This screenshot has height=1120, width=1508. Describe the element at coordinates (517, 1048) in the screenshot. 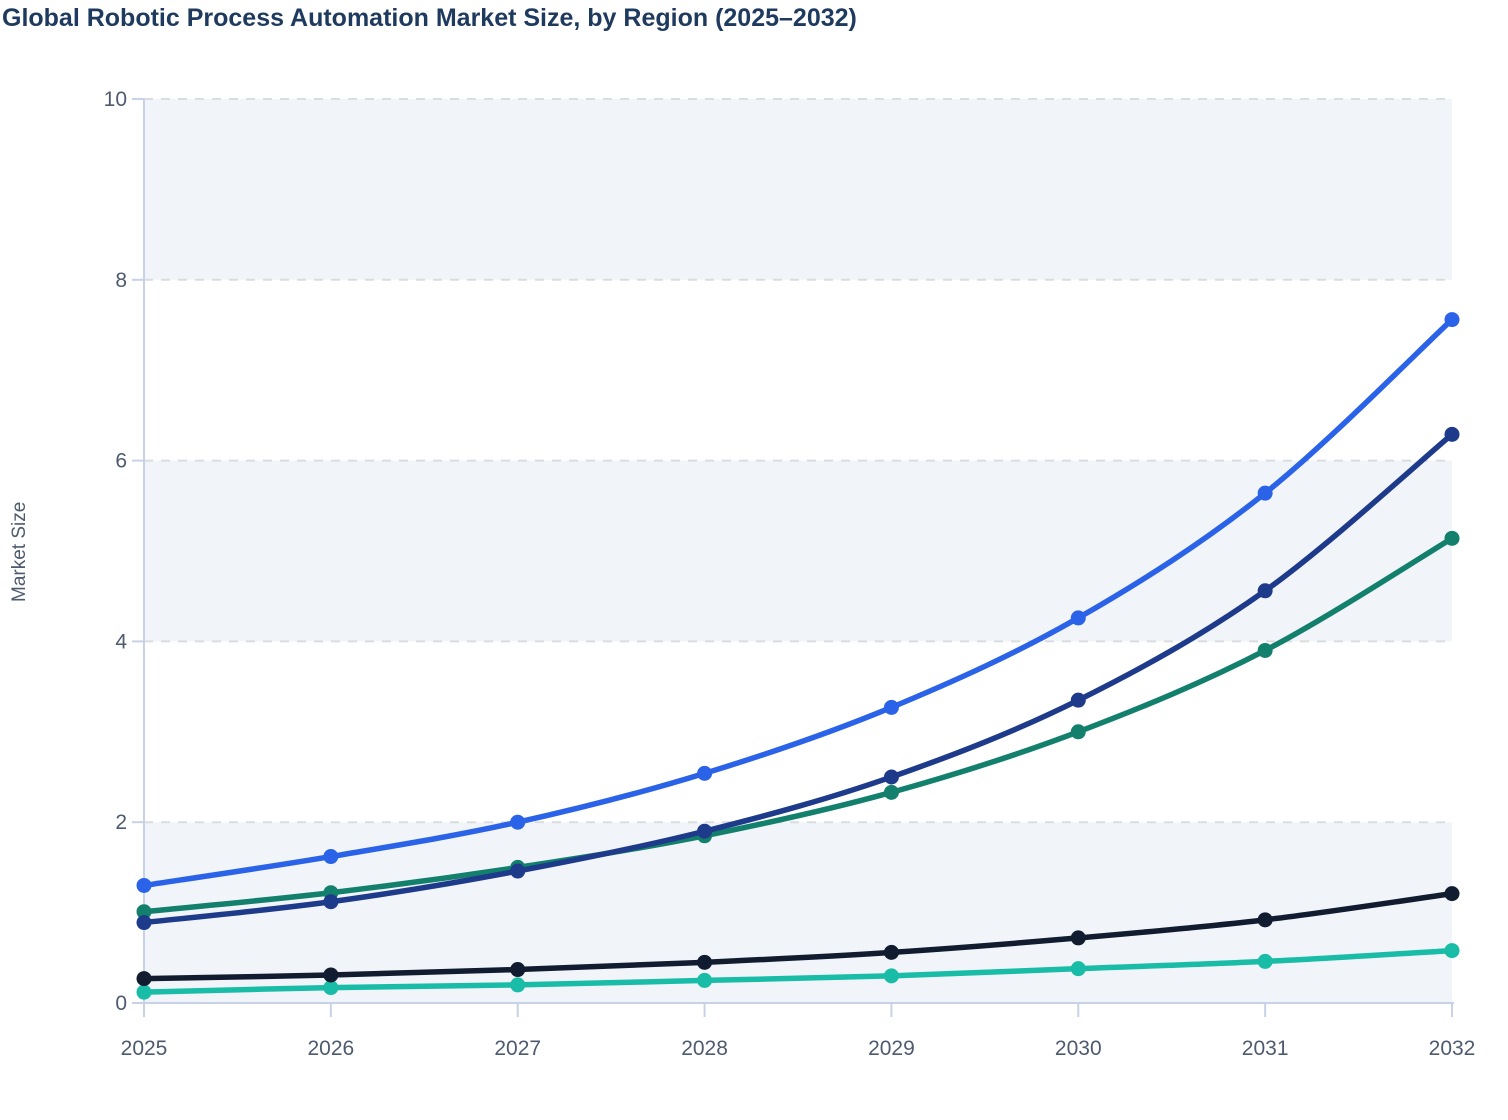

I see `x-tick-label: 2027` at that location.